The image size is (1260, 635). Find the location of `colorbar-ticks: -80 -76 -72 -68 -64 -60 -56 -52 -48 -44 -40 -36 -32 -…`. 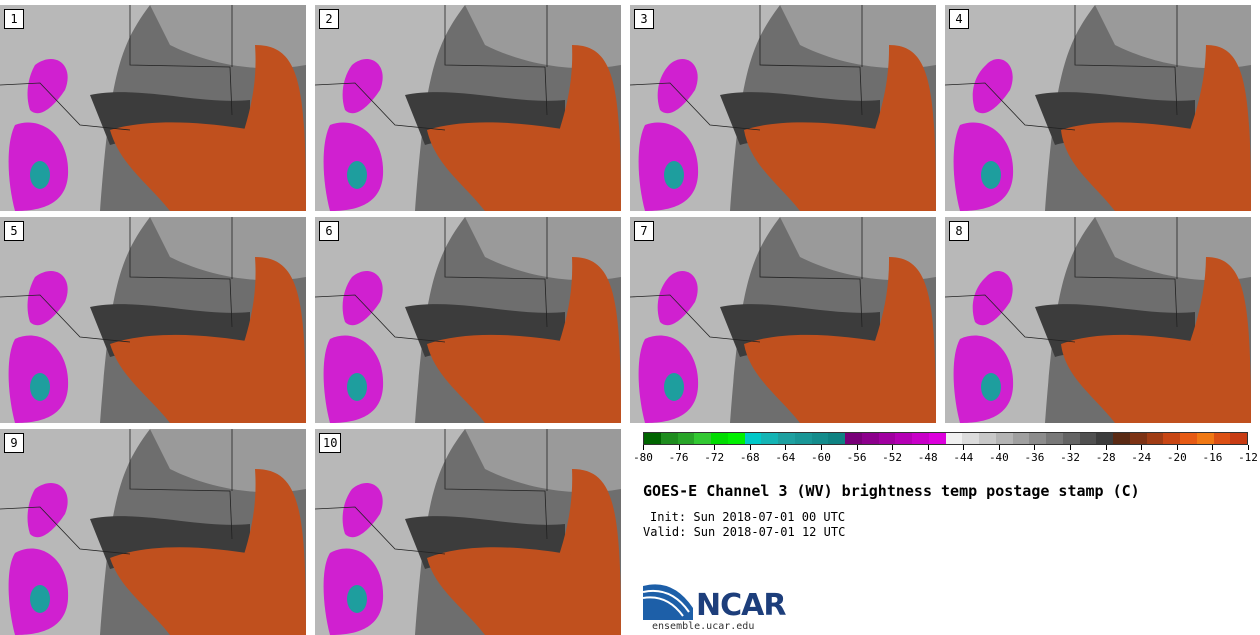

colorbar-ticks: -80 -76 -72 -68 -64 -60 -56 -52 -48 -44 -40 -36 -32 -… is located at coordinates (945, 456).